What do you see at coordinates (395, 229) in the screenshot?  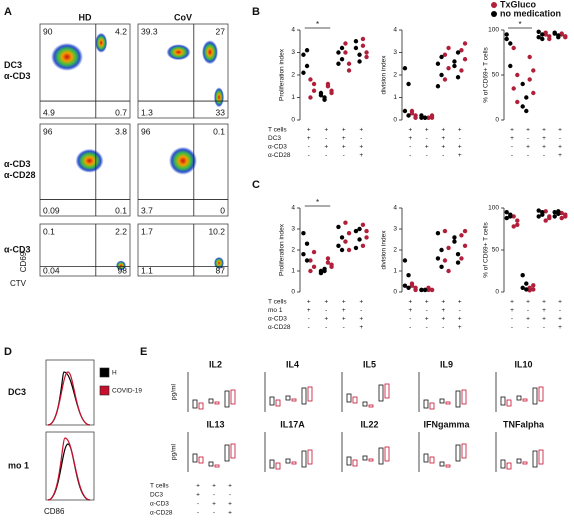 I see `y-tick-label: 3` at bounding box center [395, 229].